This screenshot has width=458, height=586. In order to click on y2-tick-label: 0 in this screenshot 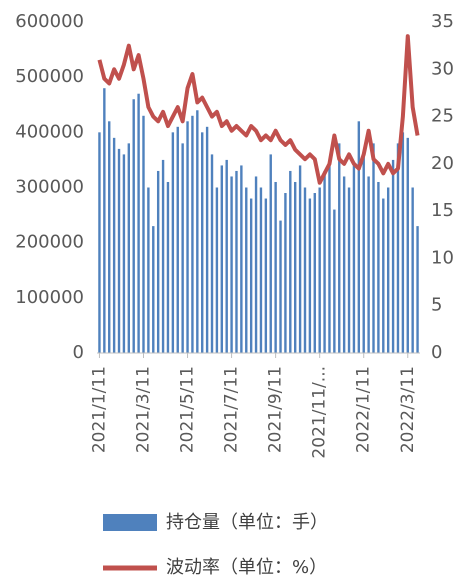, I will do `click(436, 352)`.